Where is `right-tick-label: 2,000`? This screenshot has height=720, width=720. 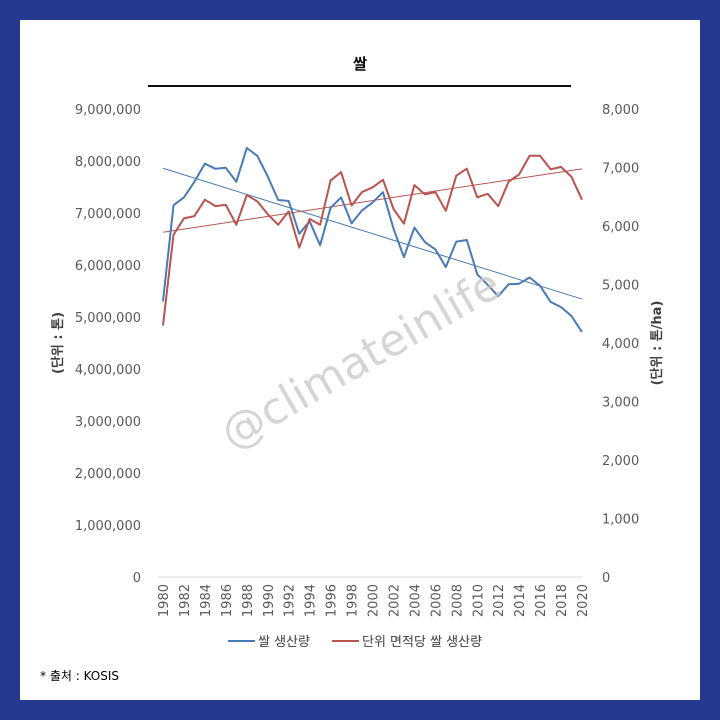
right-tick-label: 2,000 is located at coordinates (620, 461).